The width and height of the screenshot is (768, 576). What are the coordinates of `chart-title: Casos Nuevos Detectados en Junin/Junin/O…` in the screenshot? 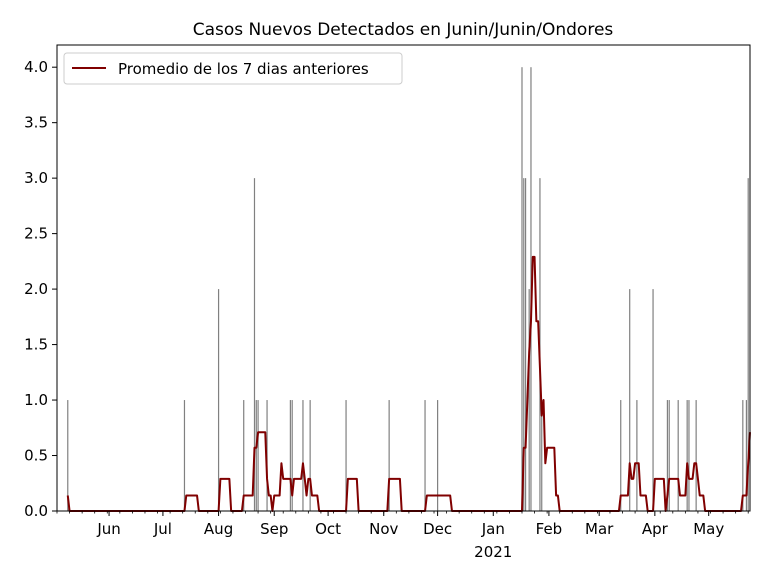 It's located at (403, 30).